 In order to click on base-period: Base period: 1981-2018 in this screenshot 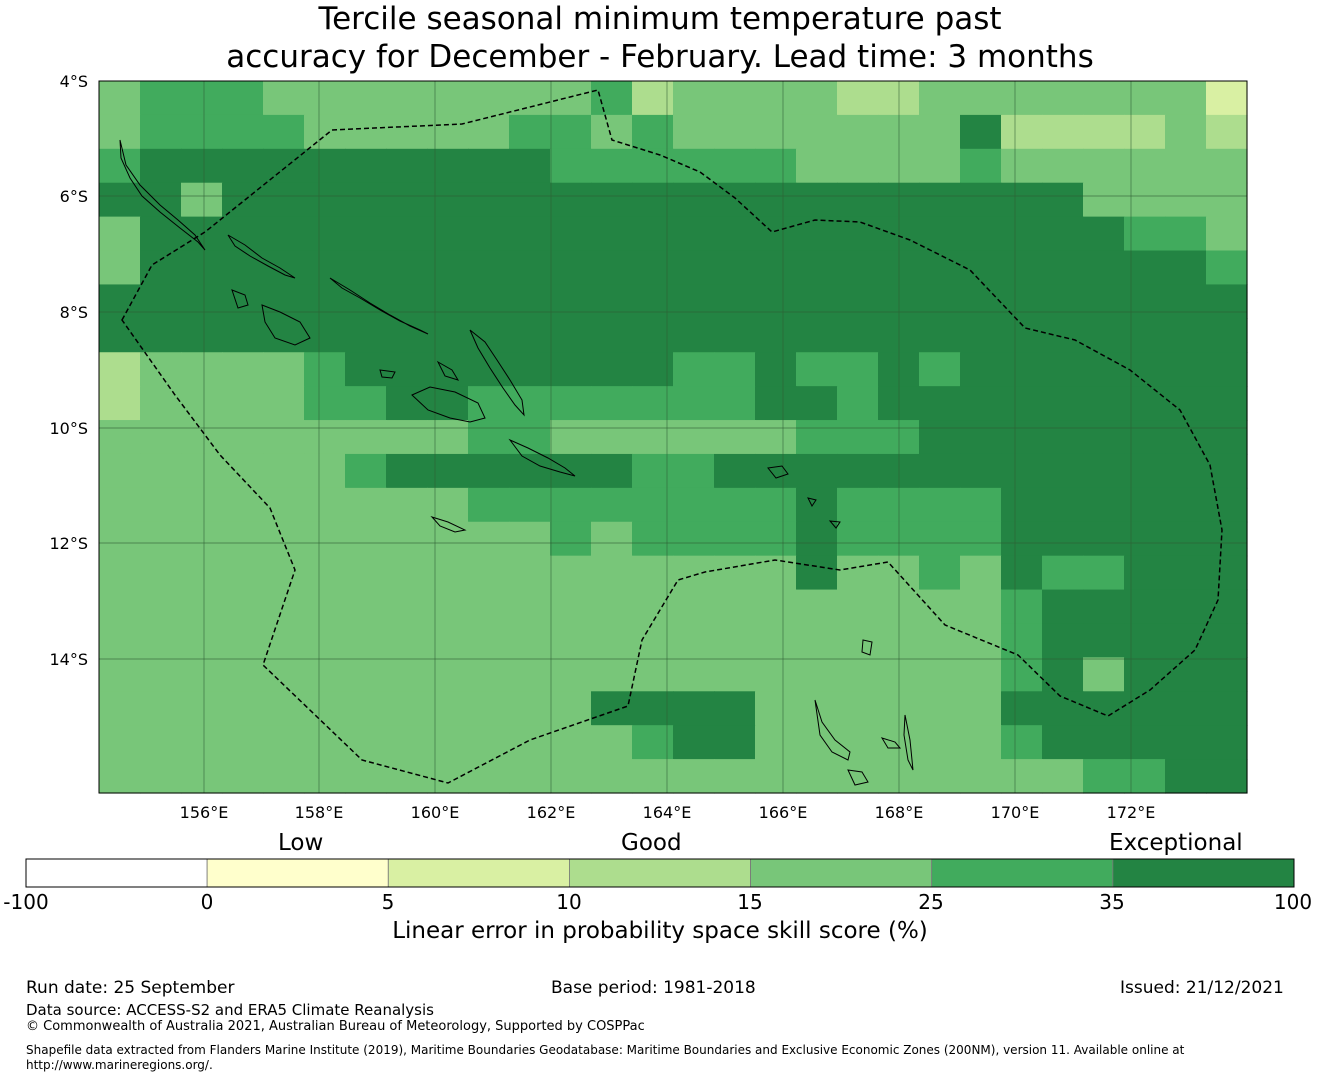, I will do `click(653, 988)`.